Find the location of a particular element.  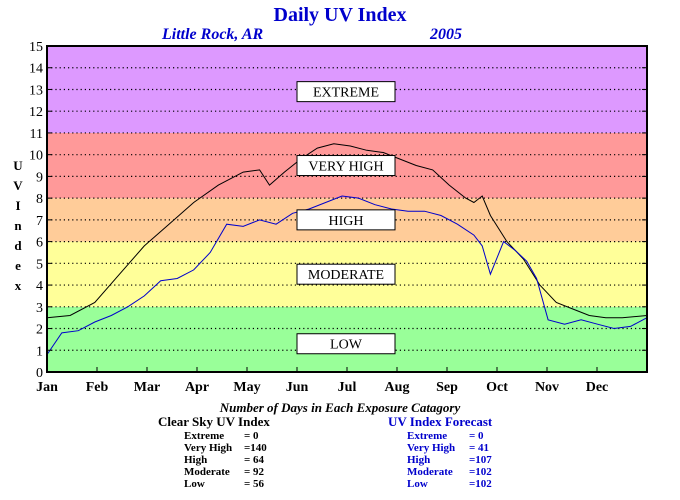

clear-sky-row: High is located at coordinates (195, 460).